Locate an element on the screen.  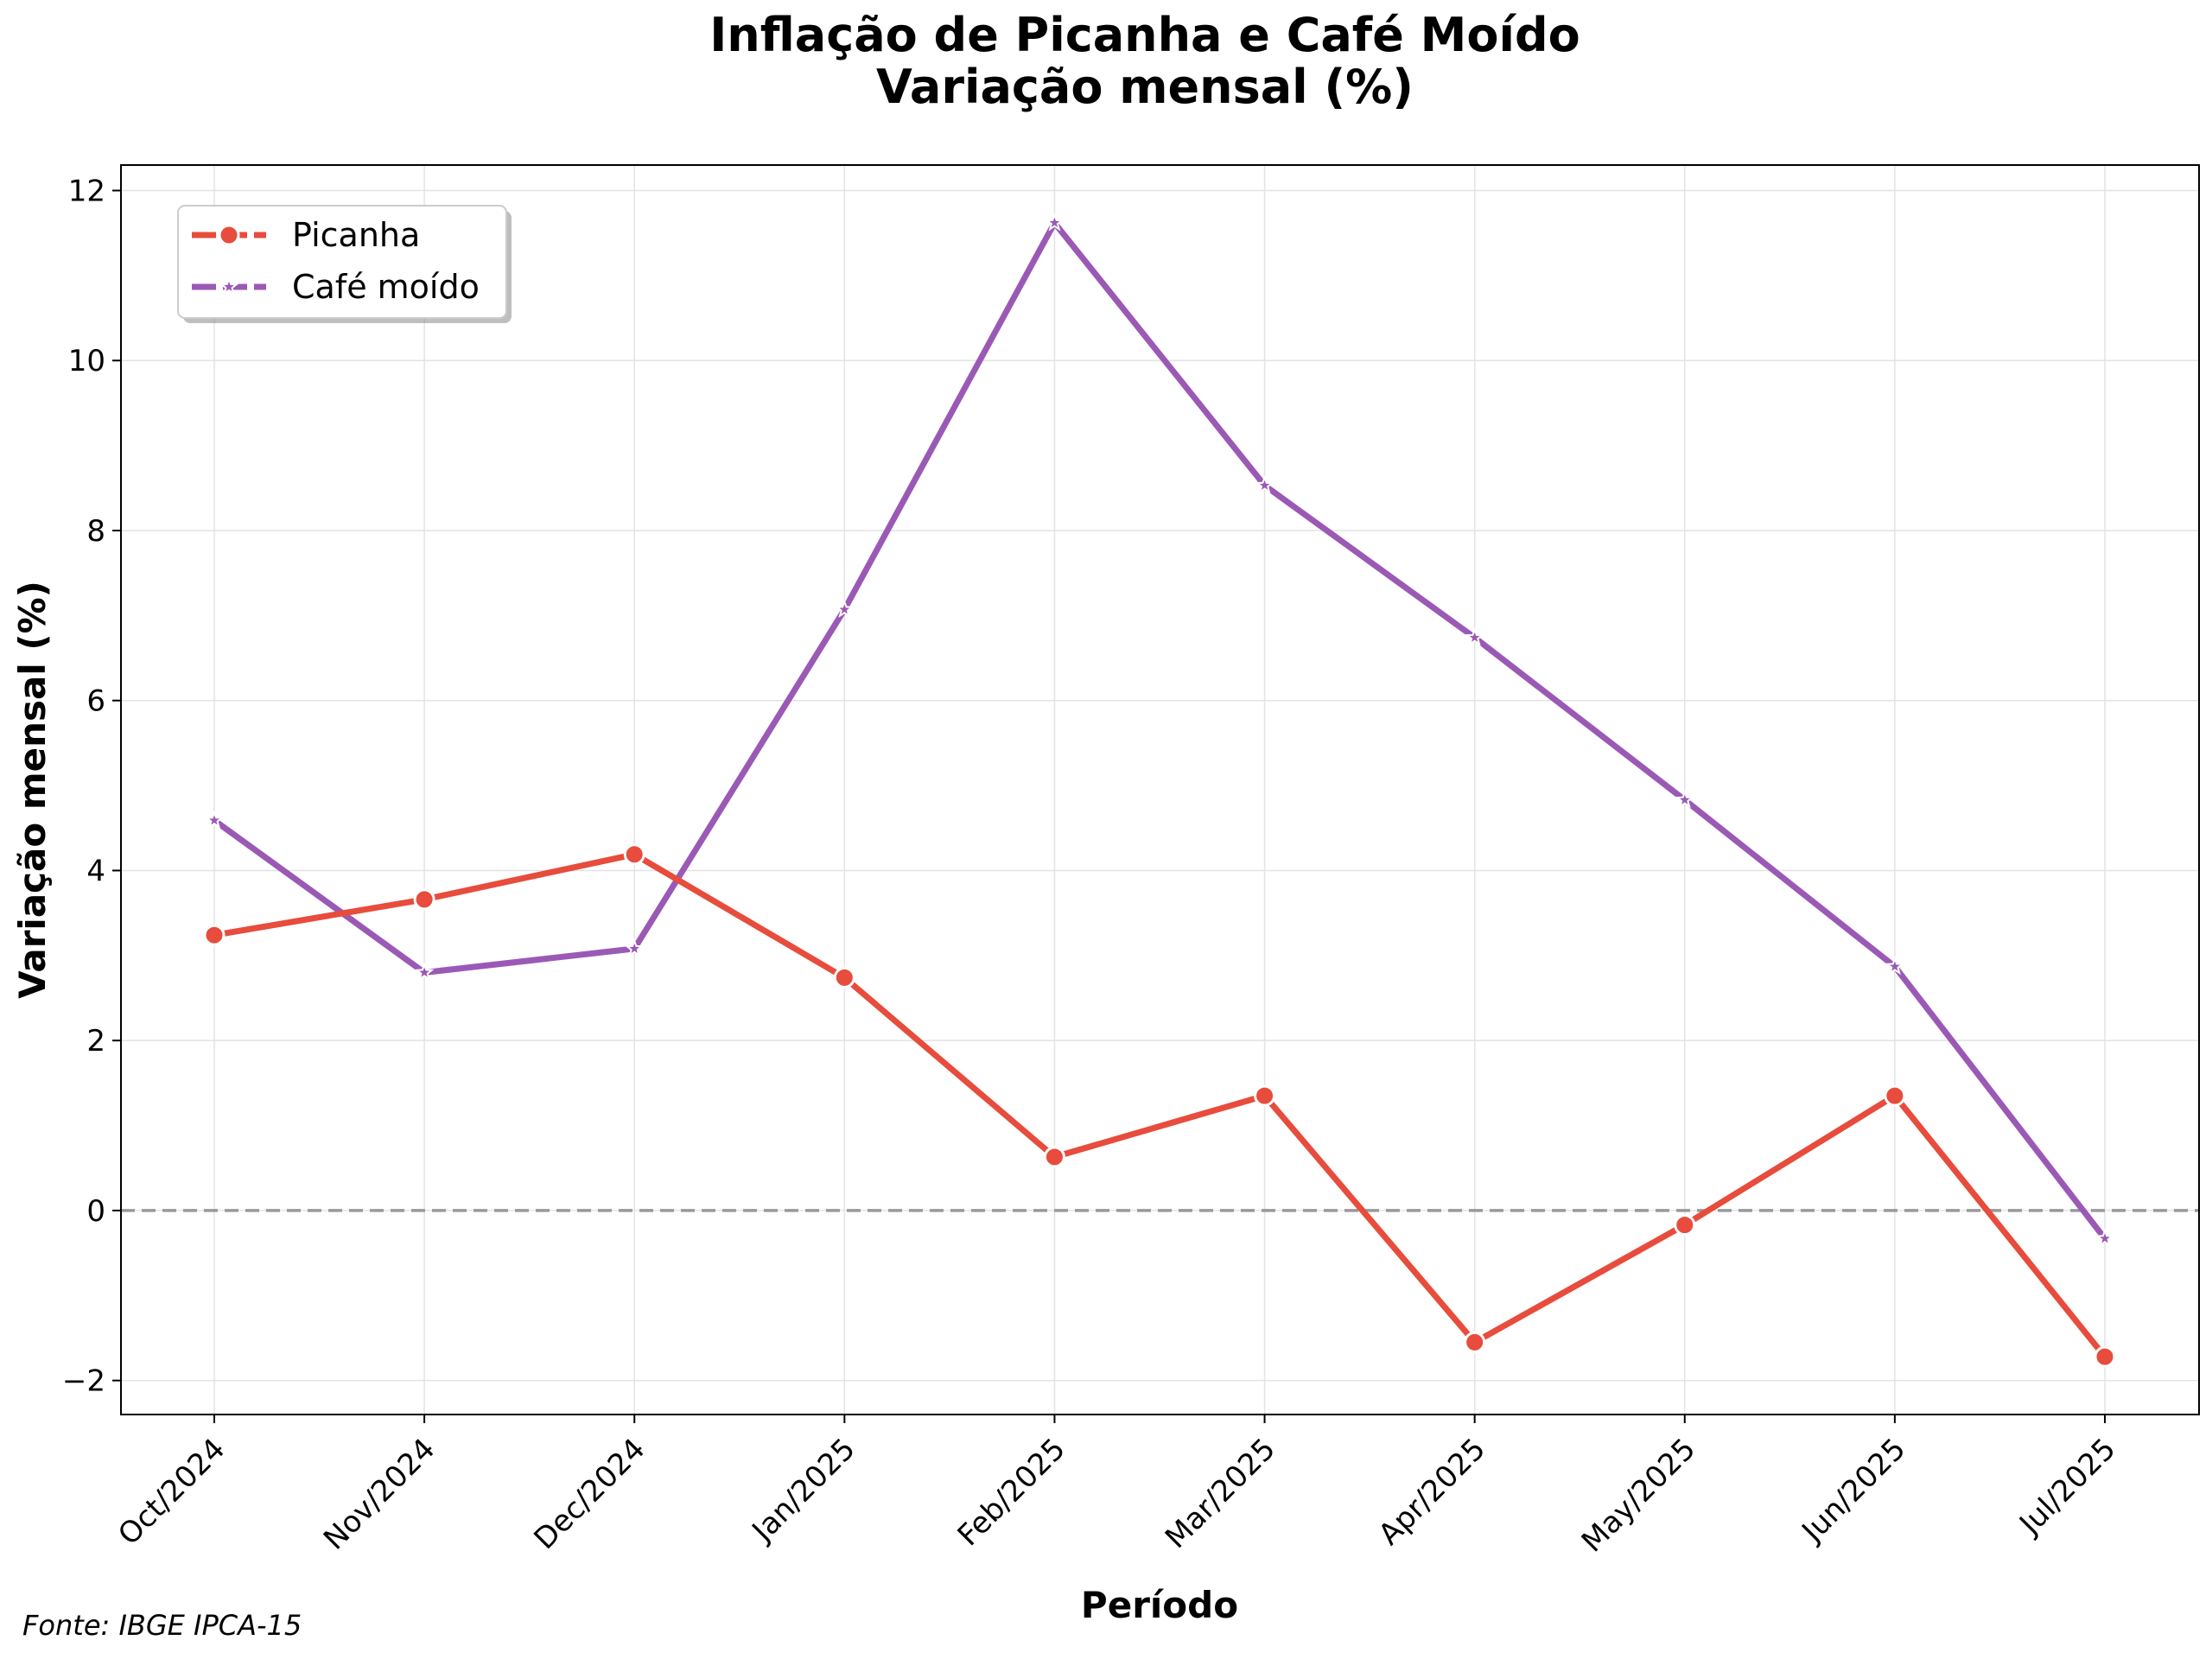
x-tick-label: Jul/2025 is located at coordinates (2067, 1487).